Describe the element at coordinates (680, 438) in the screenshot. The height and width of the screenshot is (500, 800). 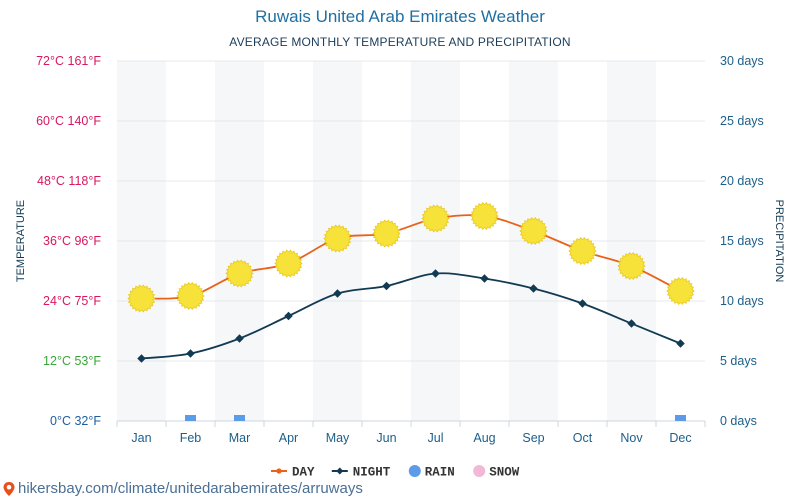
I see `month-label: Dec` at that location.